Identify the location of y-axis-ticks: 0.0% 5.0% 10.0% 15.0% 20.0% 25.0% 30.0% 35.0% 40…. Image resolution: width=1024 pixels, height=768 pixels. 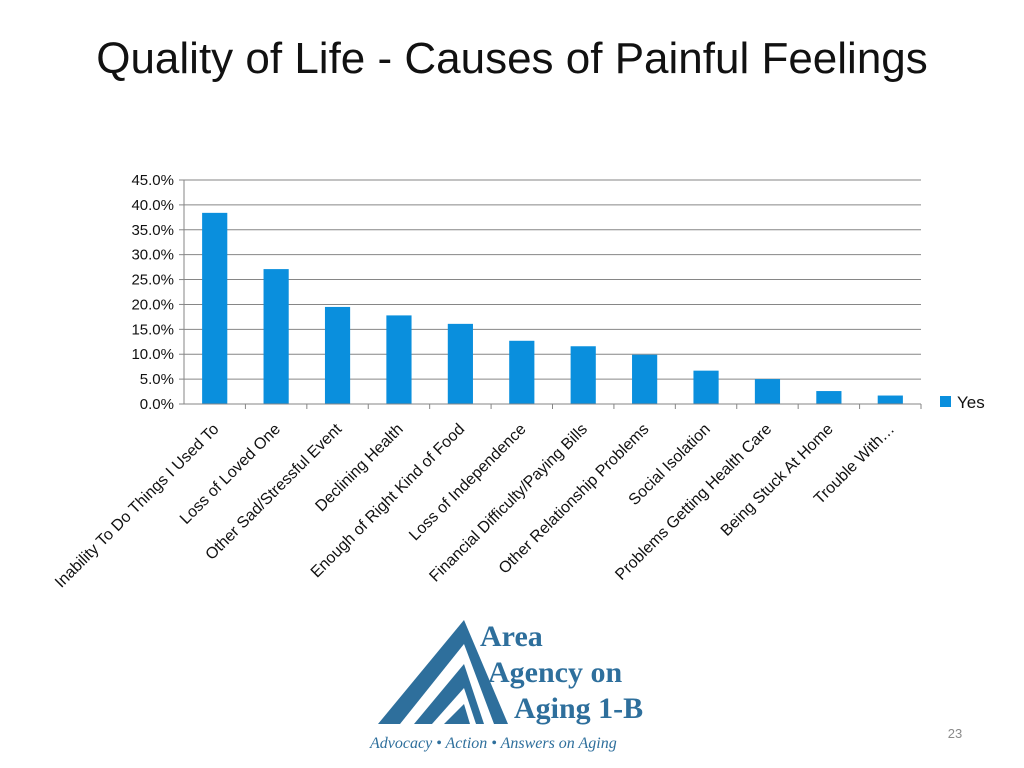
(152, 292).